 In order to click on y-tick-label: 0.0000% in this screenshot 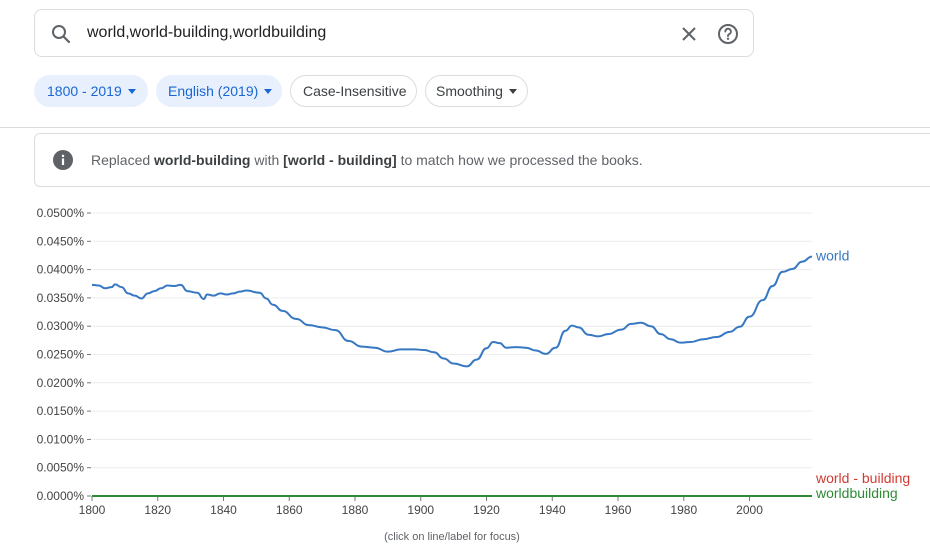, I will do `click(61, 496)`.